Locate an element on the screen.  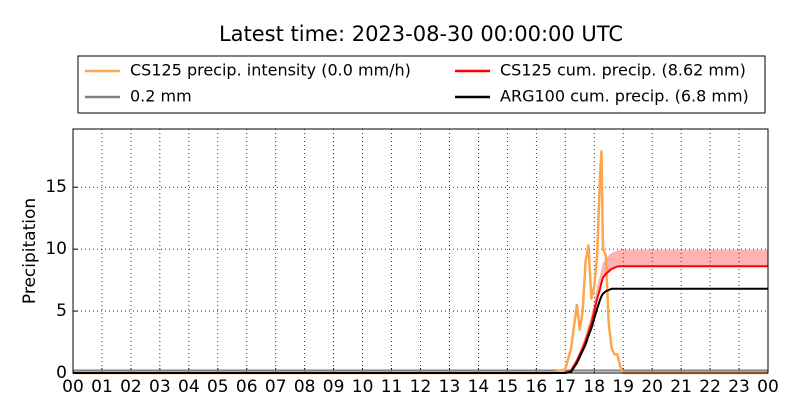
x-tick-label: 11 is located at coordinates (392, 387).